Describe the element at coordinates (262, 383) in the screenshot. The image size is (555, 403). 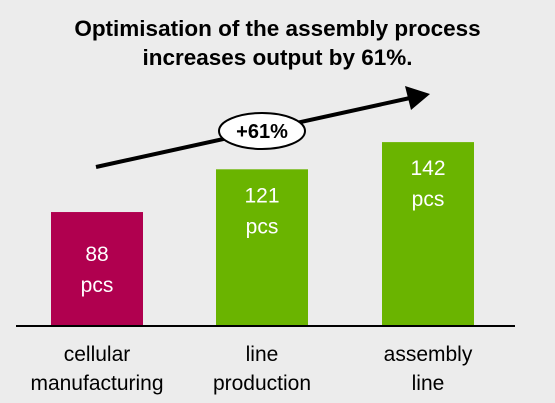
I see `category-label: production` at that location.